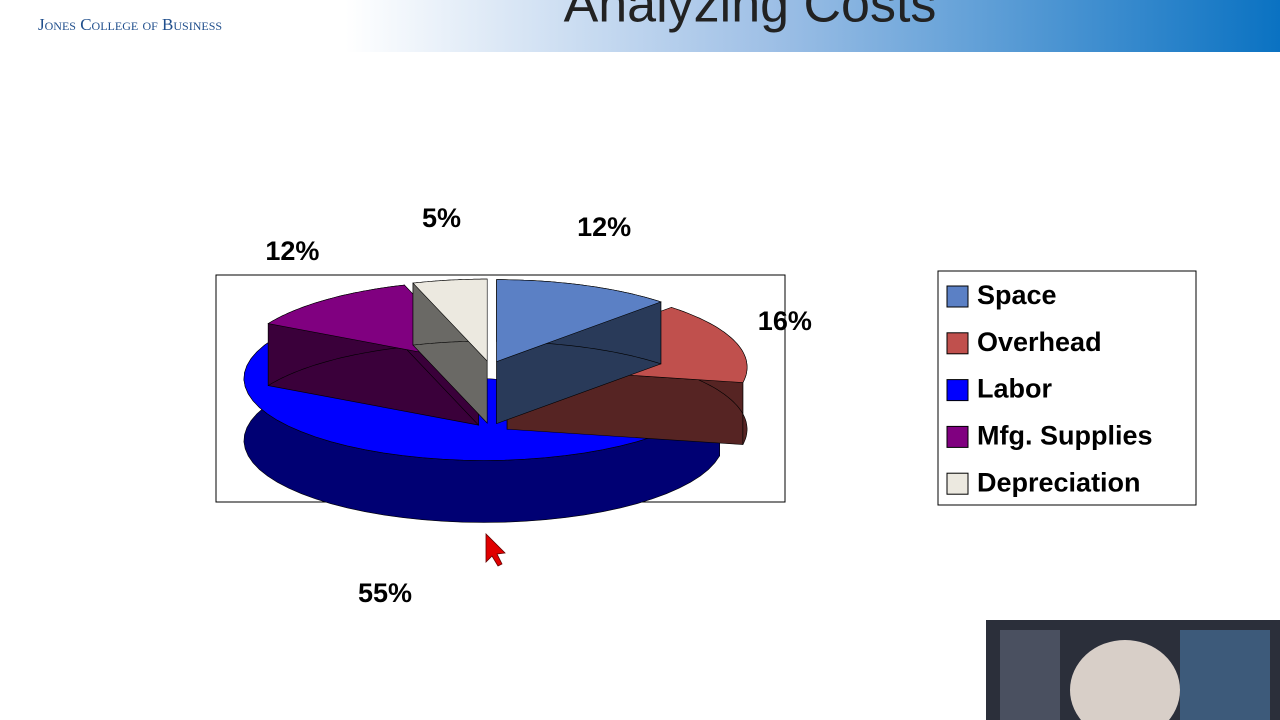 This screenshot has height=720, width=1280. I want to click on legend-label: Mfg. Supplies, so click(1065, 436).